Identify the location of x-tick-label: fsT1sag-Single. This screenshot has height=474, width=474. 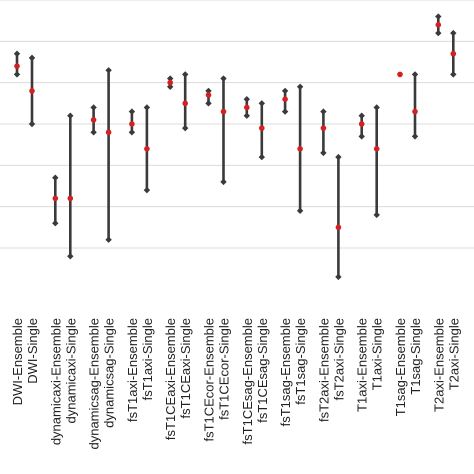
(300, 361).